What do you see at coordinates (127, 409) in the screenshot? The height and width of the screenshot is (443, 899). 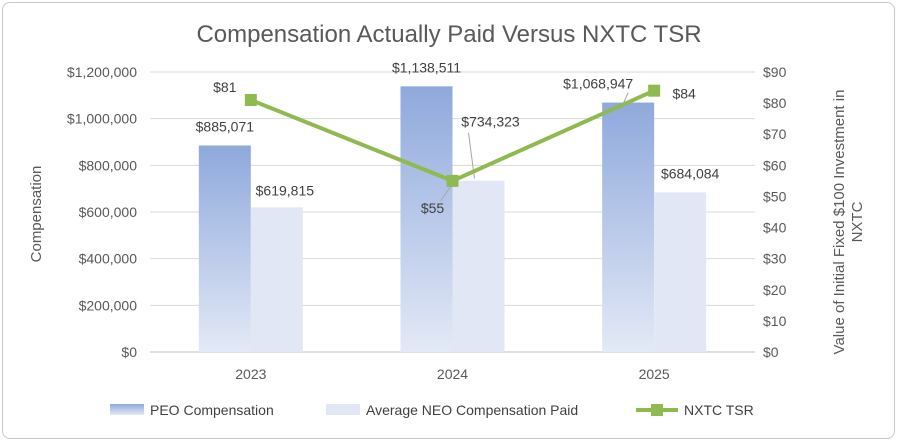 I see `legend-swatch-peo` at bounding box center [127, 409].